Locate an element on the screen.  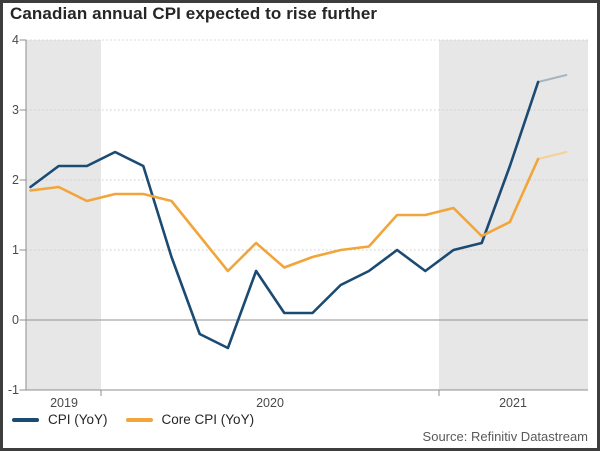
shaded-band-2019 is located at coordinates (63, 215).